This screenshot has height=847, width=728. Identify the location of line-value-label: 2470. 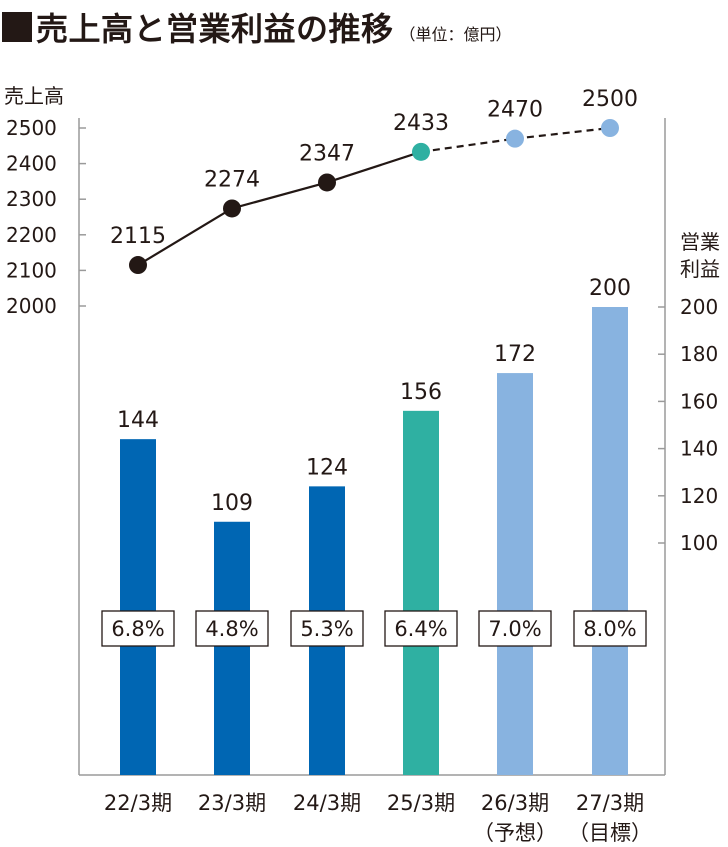
(515, 110).